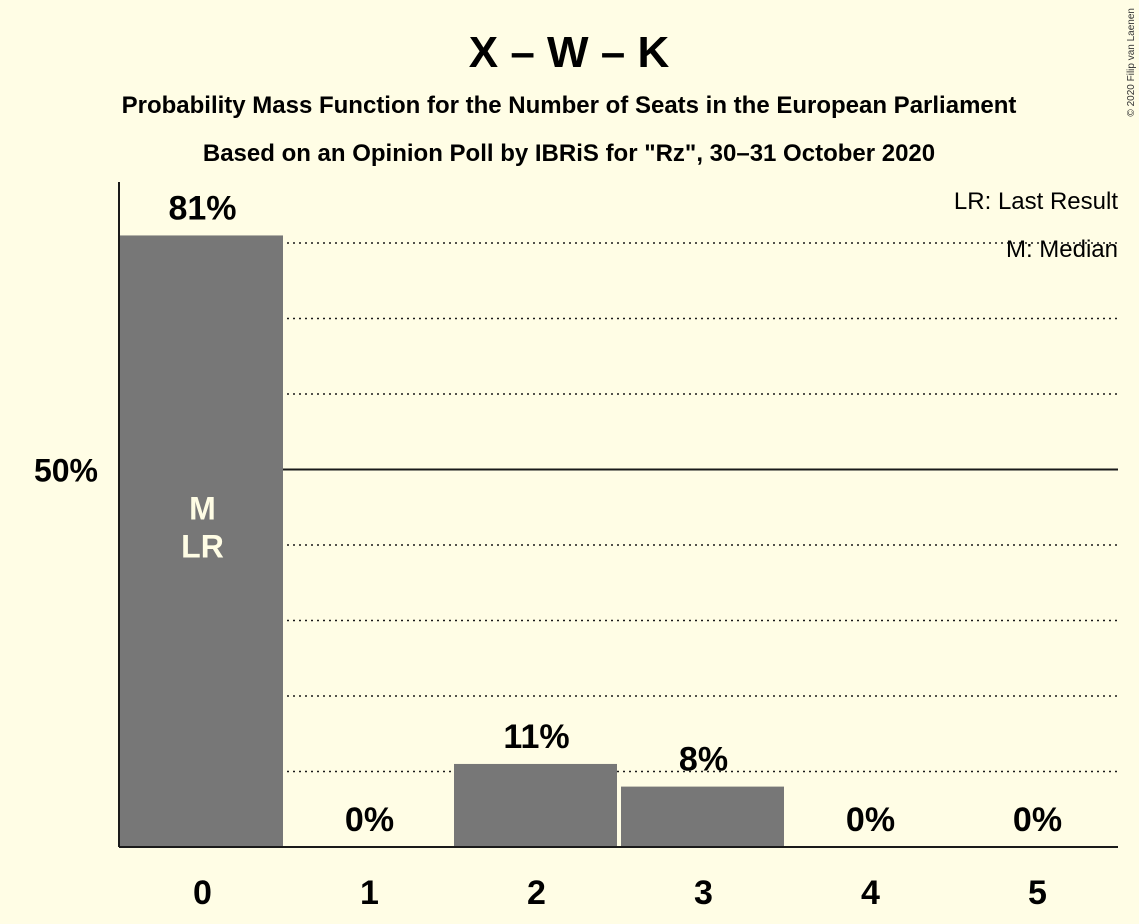  Describe the element at coordinates (703, 760) in the screenshot. I see `value-label-seats-3: 8%` at that location.